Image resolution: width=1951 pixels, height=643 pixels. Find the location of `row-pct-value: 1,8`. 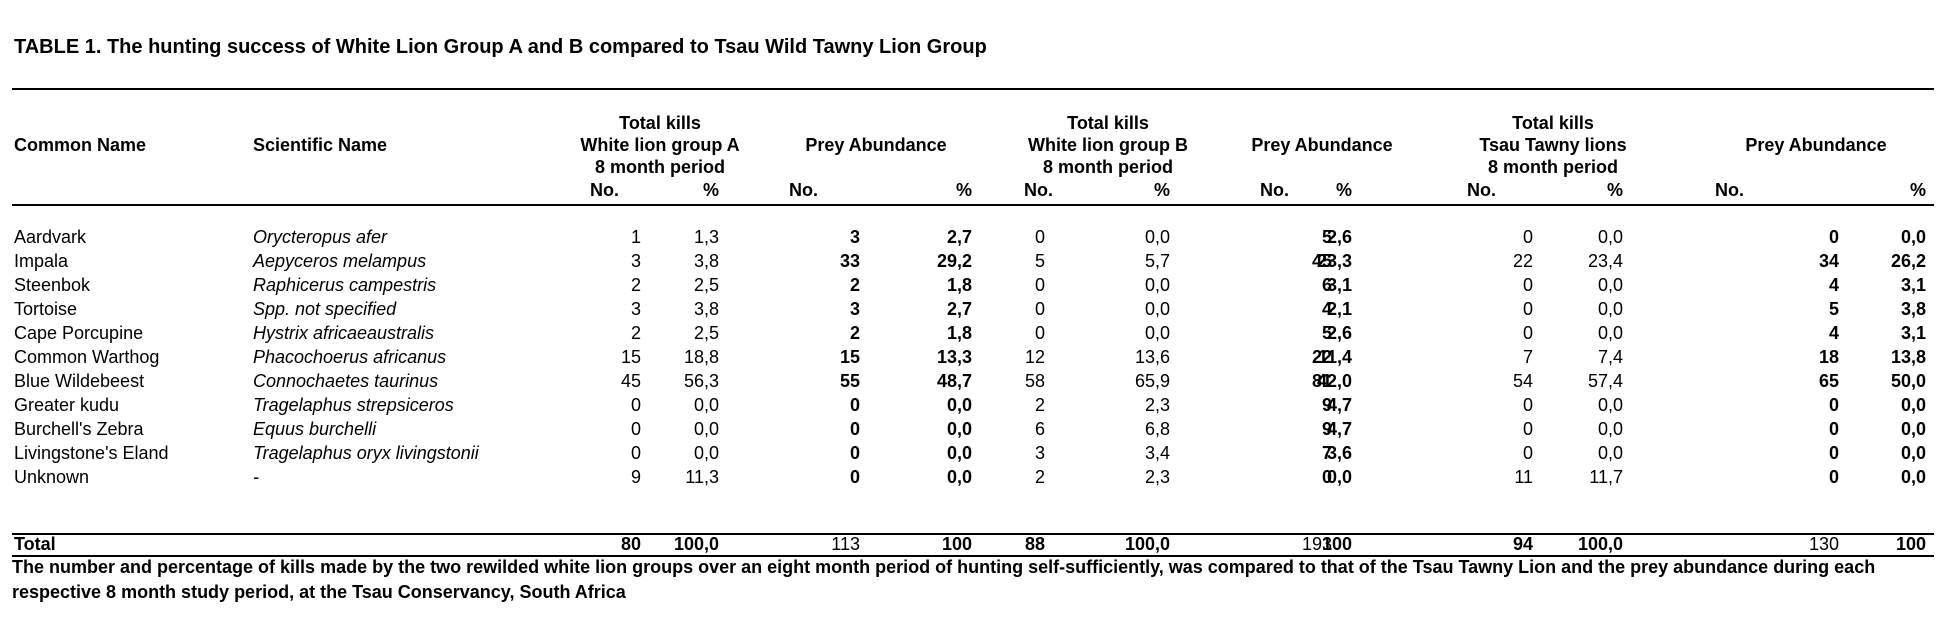

row-pct-value: 1,8 is located at coordinates (959, 285).